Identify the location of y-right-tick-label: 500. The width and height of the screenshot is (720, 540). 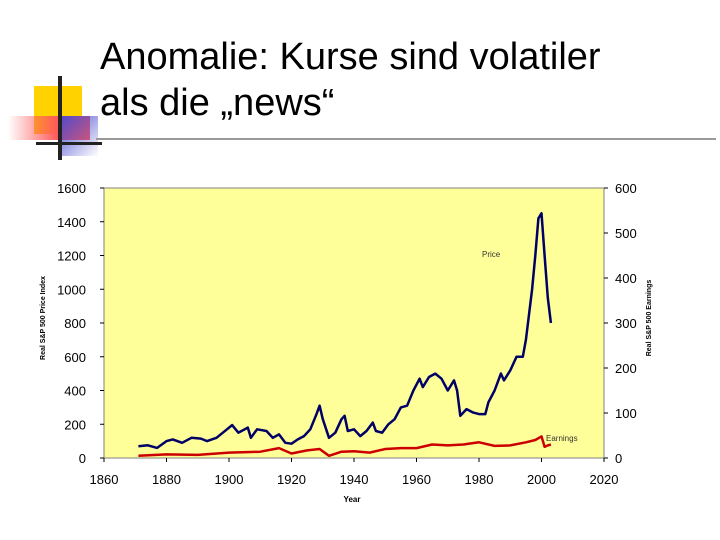
(626, 233).